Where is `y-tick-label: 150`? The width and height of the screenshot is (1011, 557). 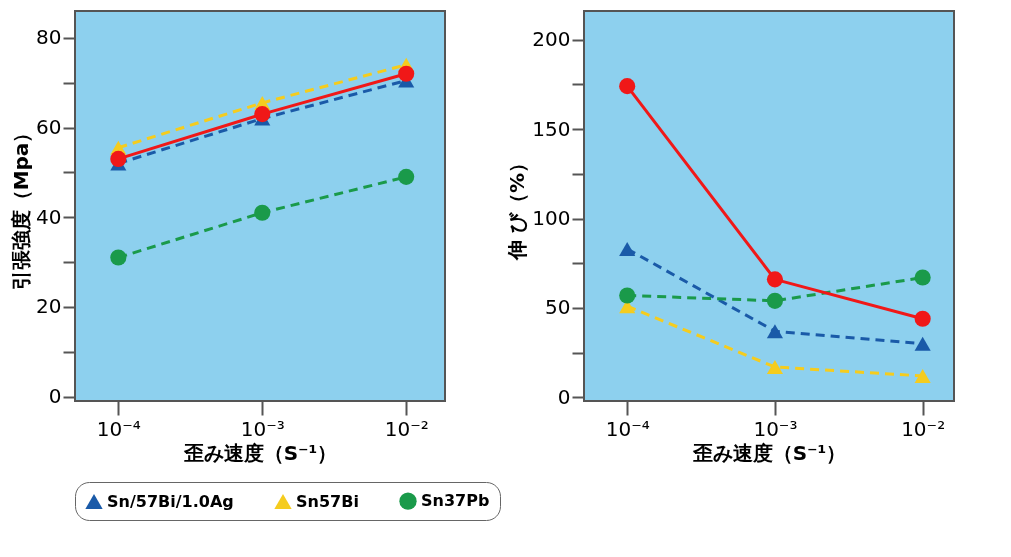
y-tick-label: 150 is located at coordinates (551, 128).